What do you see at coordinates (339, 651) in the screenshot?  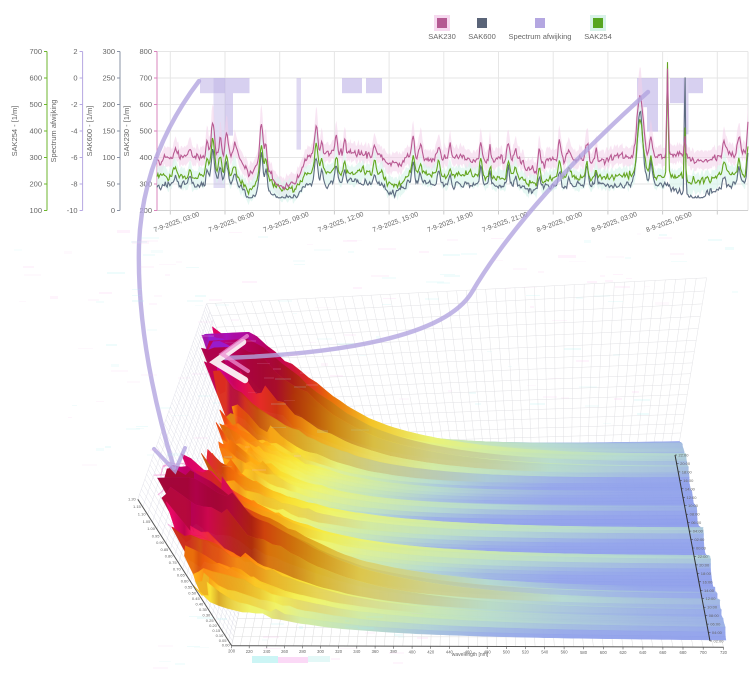 I see `svg-text: 320` at bounding box center [339, 651].